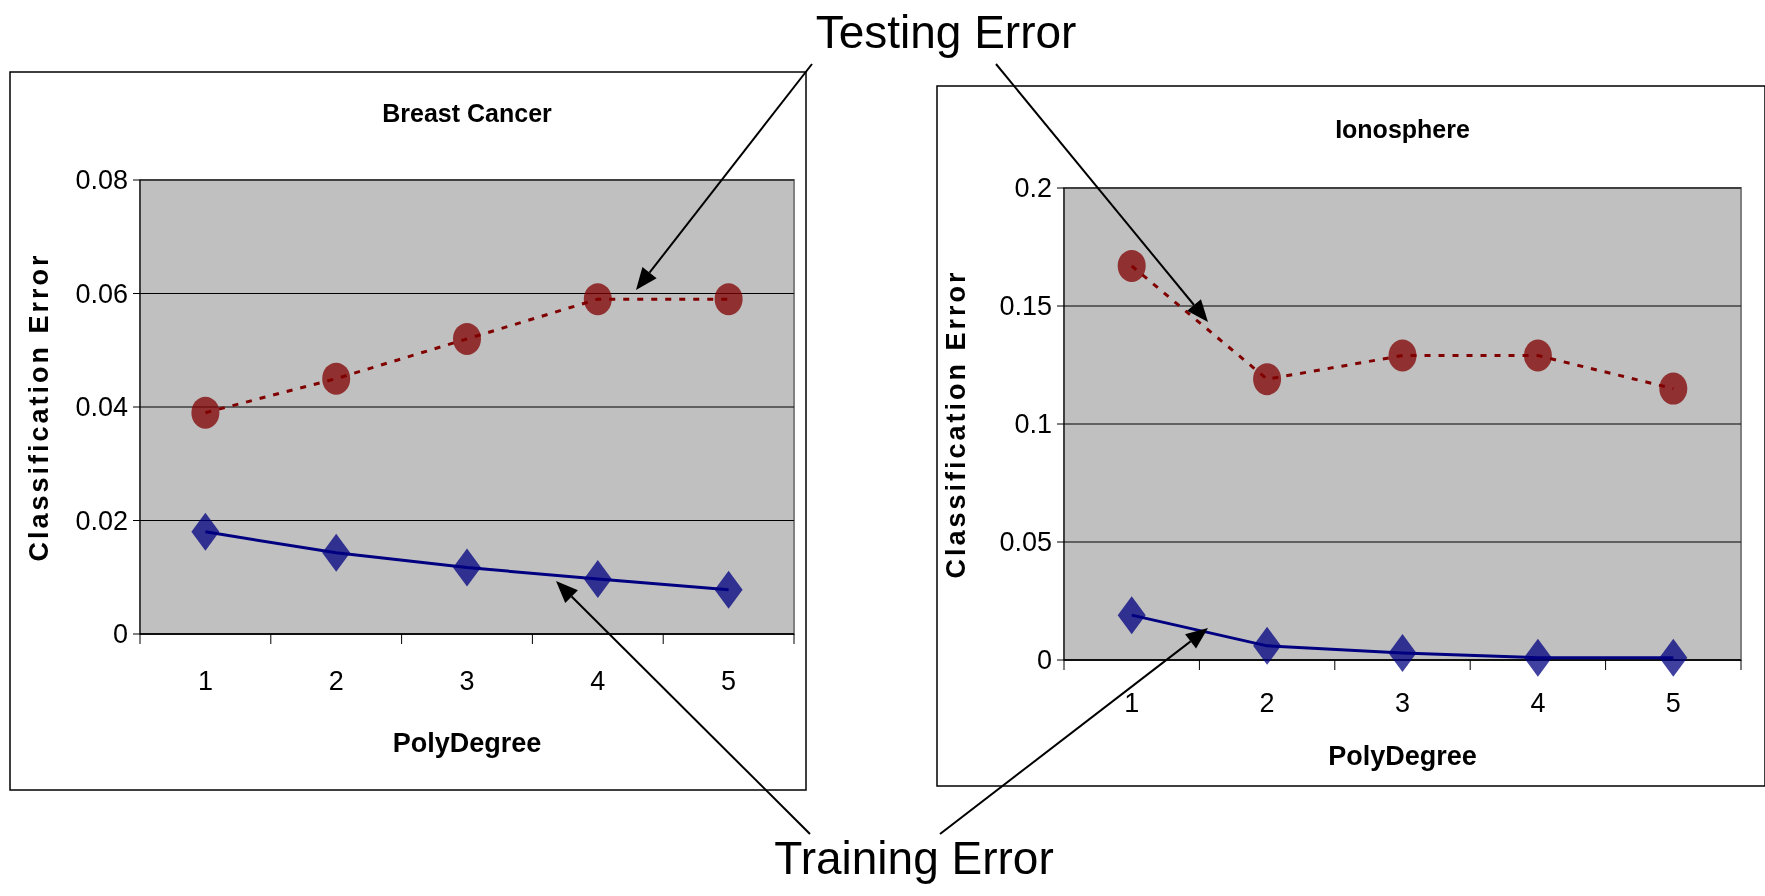 This screenshot has height=896, width=1765. I want to click on y-tick-label: 0.2, so click(1033, 188).